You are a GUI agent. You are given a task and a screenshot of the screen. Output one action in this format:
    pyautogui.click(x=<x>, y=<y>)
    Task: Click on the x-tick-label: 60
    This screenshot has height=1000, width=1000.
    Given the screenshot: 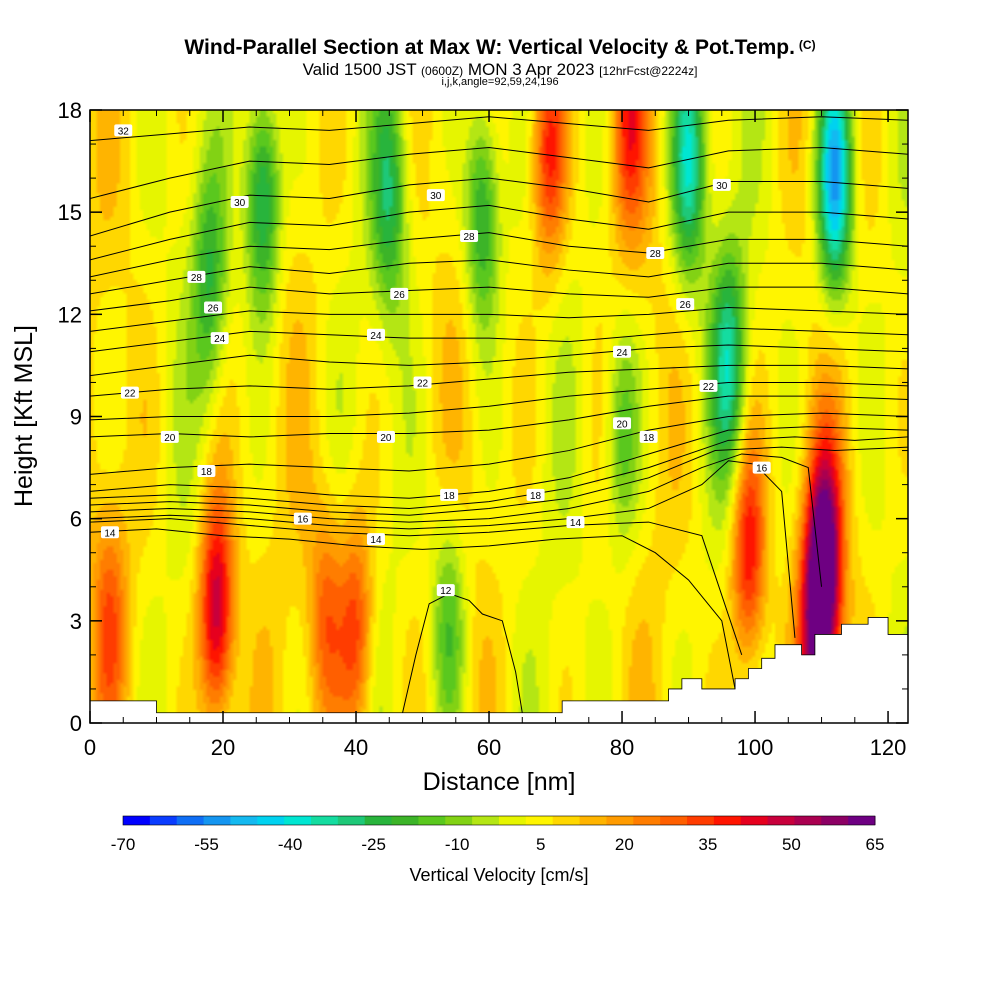 What is the action you would take?
    pyautogui.click(x=489, y=747)
    